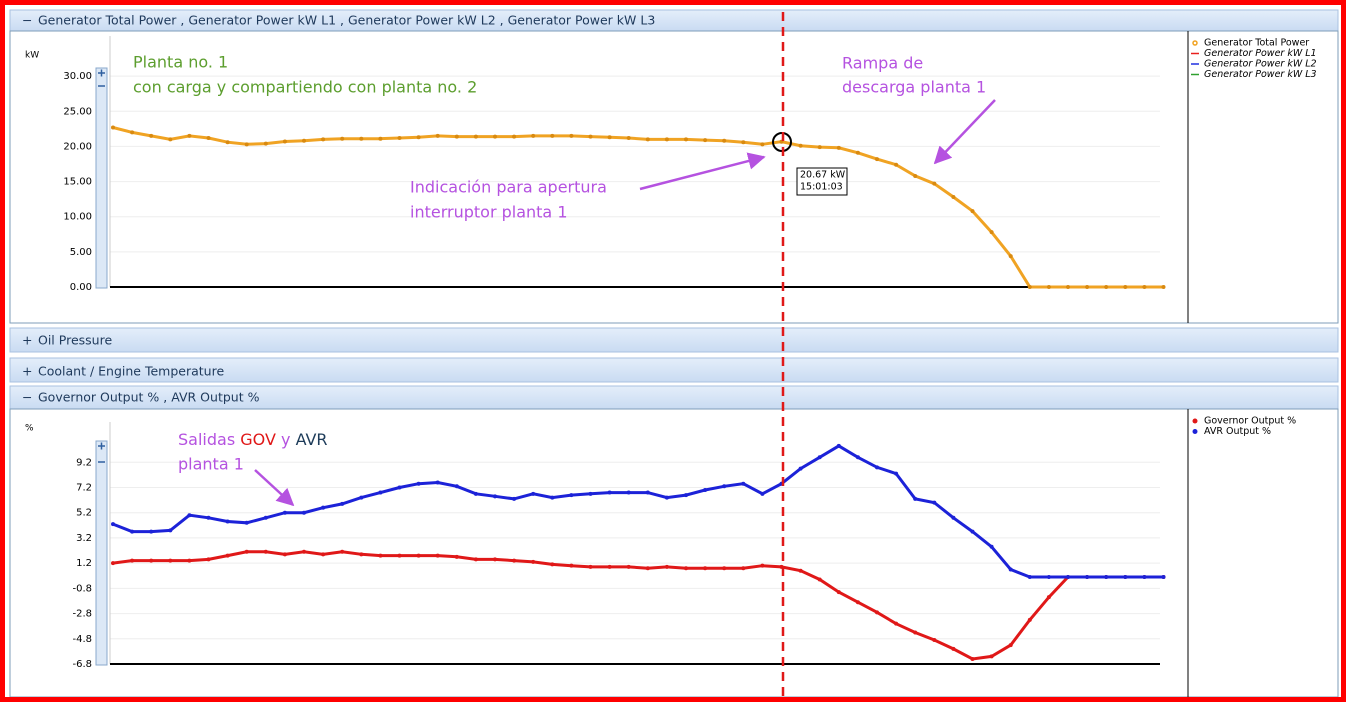 This screenshot has width=1346, height=702. I want to click on annotation-part: AVR, so click(312, 439).